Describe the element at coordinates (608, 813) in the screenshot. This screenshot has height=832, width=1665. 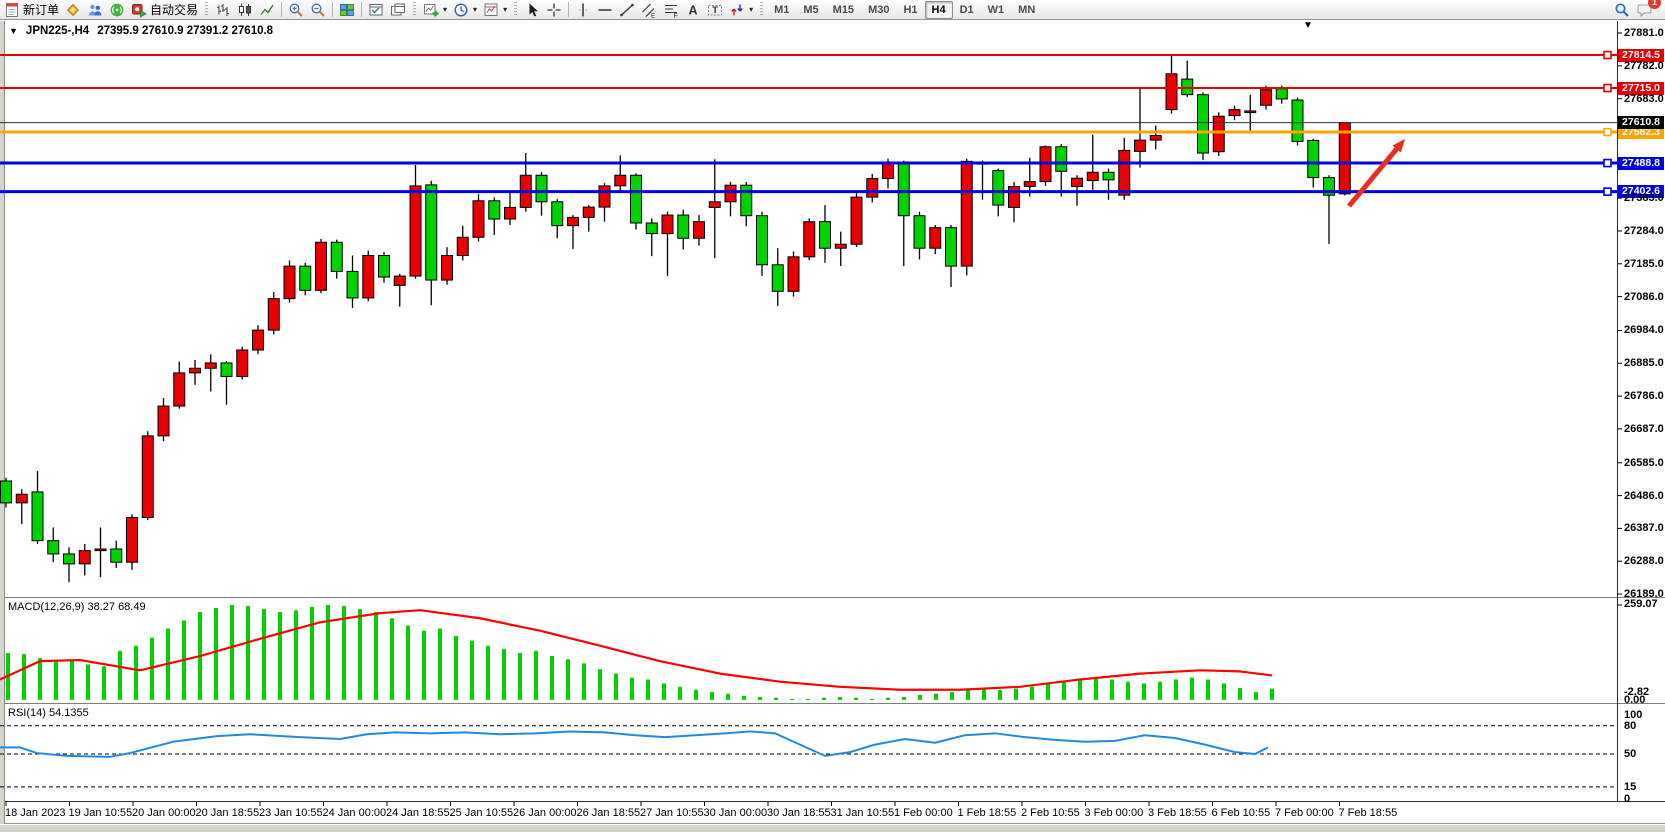
I see `time-label: 26 Jan 18:55` at that location.